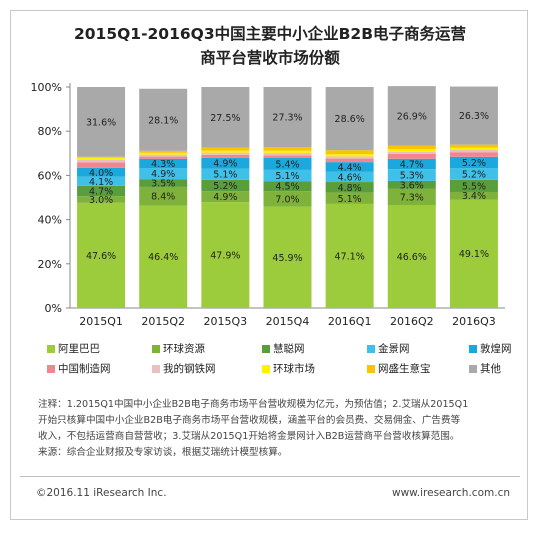 The image size is (540, 533). I want to click on data-label: 4.4%, so click(350, 168).